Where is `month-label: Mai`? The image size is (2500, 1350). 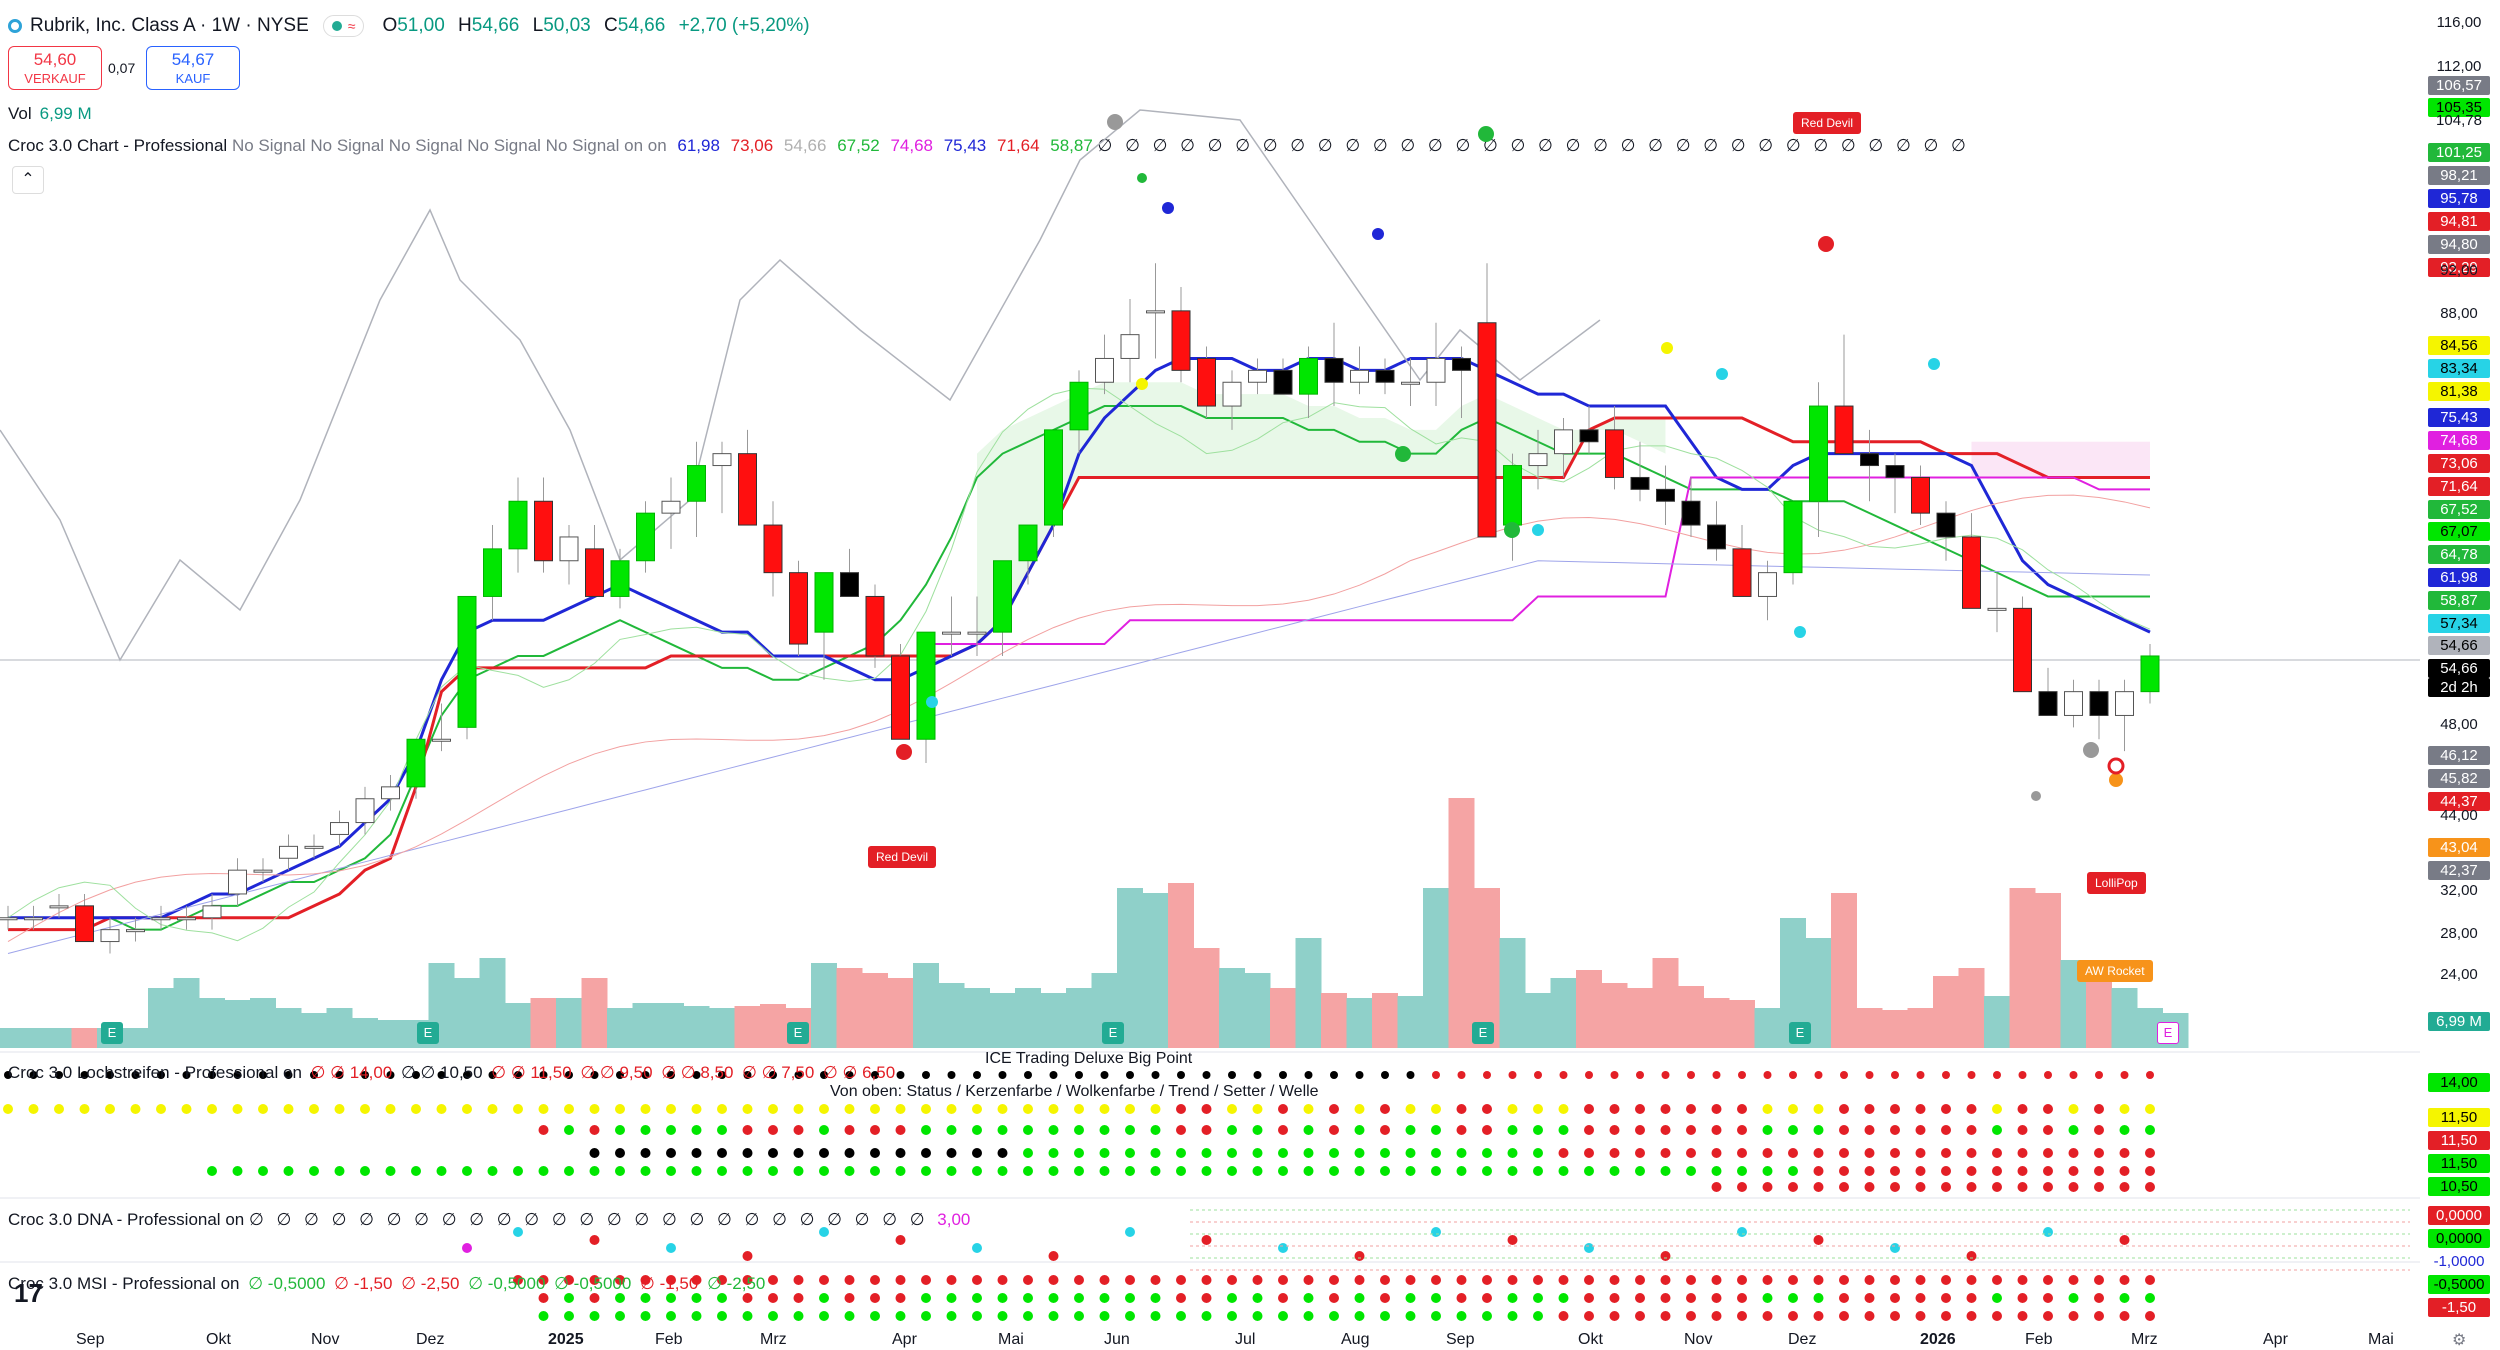 month-label: Mai is located at coordinates (2381, 1339).